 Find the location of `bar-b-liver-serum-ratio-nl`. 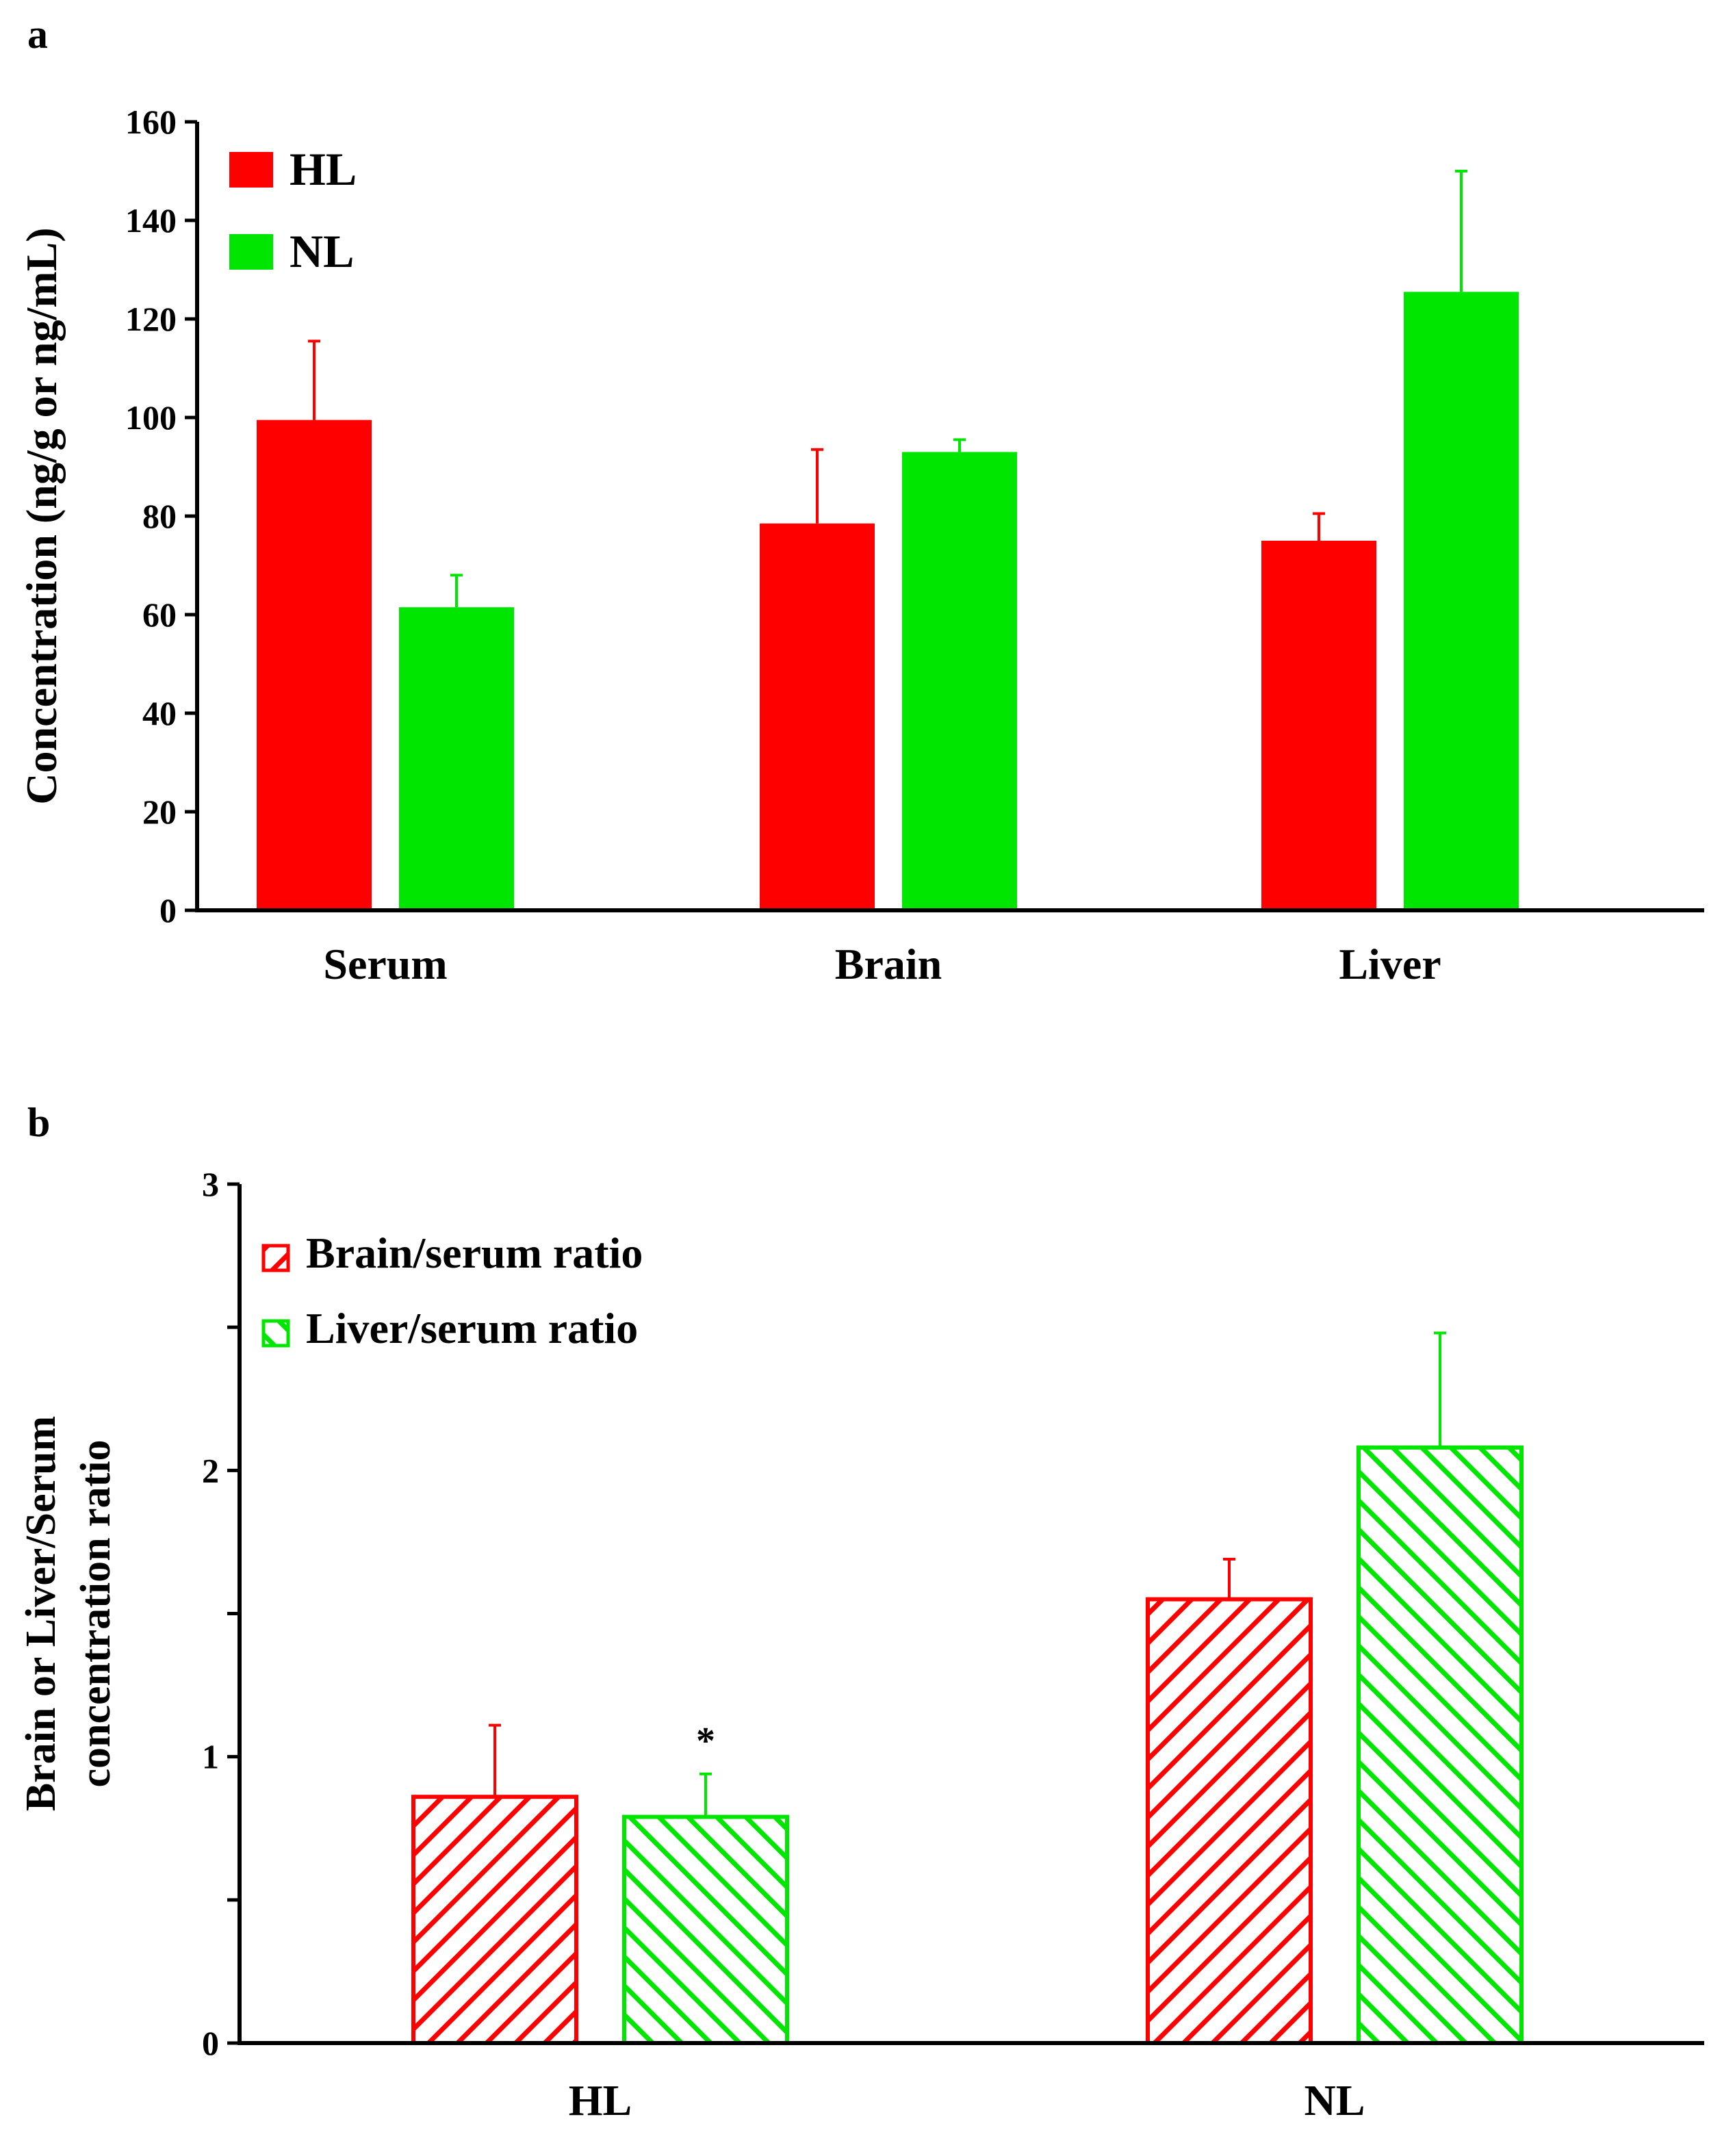

bar-b-liver-serum-ratio-nl is located at coordinates (1440, 1745).